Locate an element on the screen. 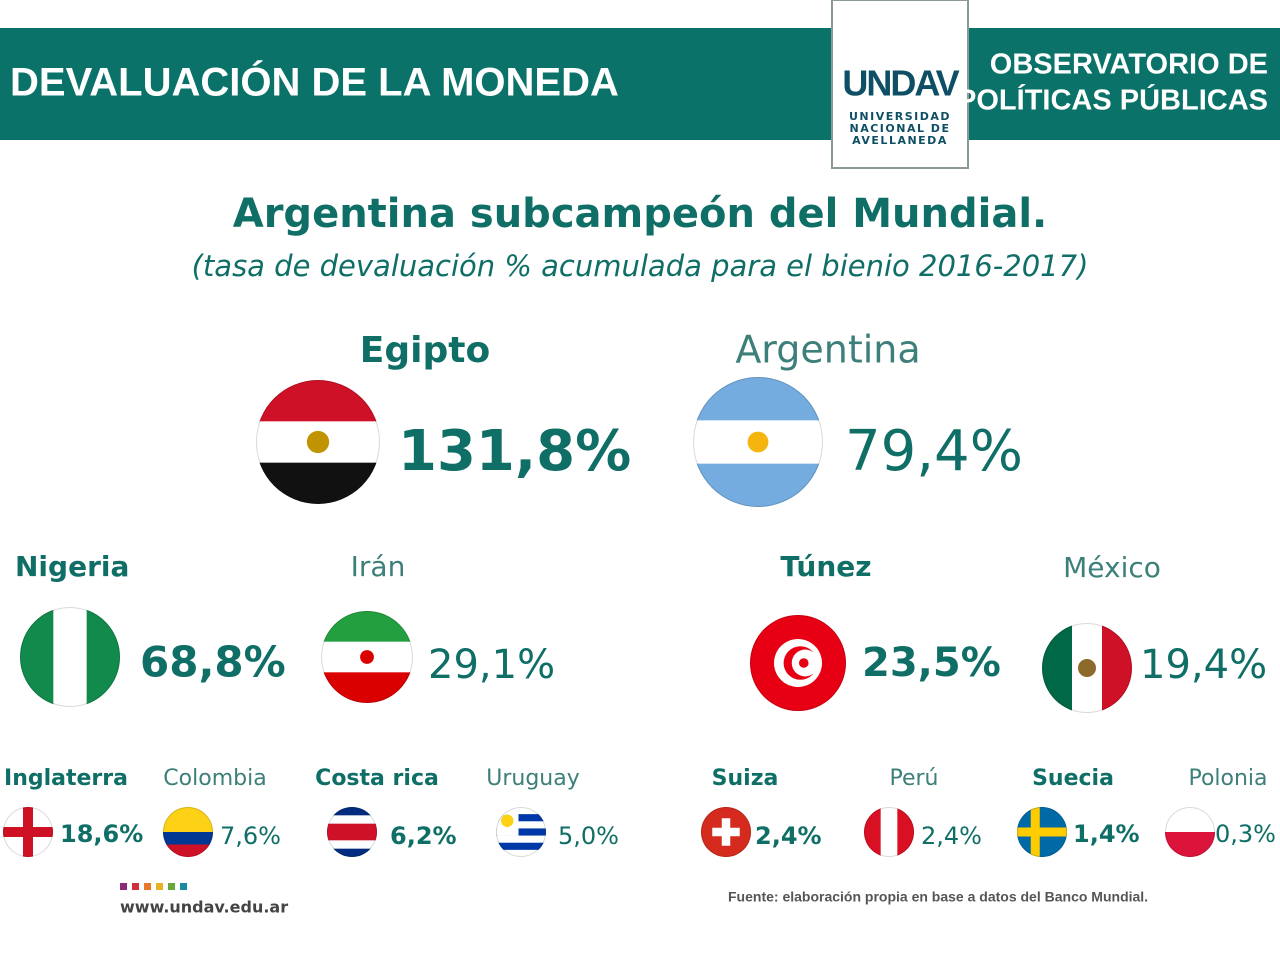 The width and height of the screenshot is (1280, 964). flag-sun is located at coordinates (507, 820).